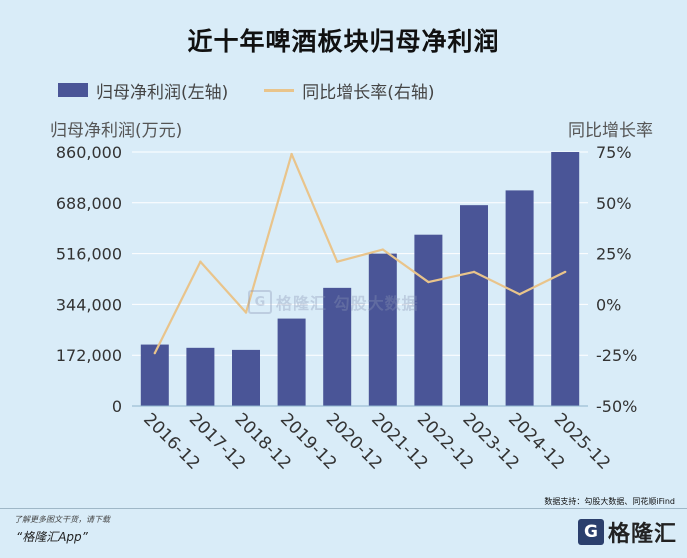  Describe the element at coordinates (614, 203) in the screenshot. I see `right-tick-label: 50%` at that location.